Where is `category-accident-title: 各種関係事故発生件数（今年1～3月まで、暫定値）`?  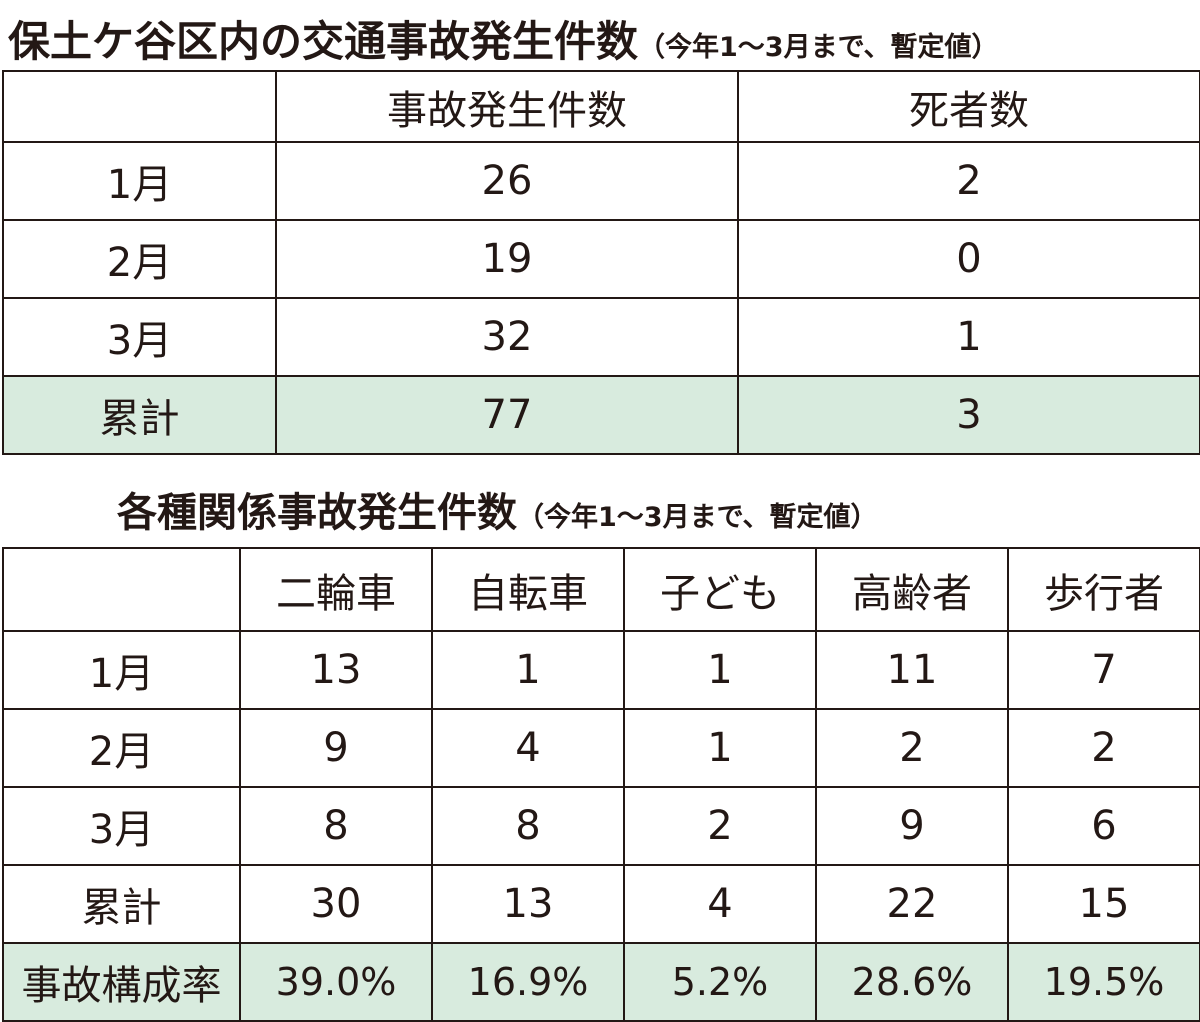
category-accident-title: 各種関係事故発生件数（今年1～3月まで、暫定値） is located at coordinates (497, 509).